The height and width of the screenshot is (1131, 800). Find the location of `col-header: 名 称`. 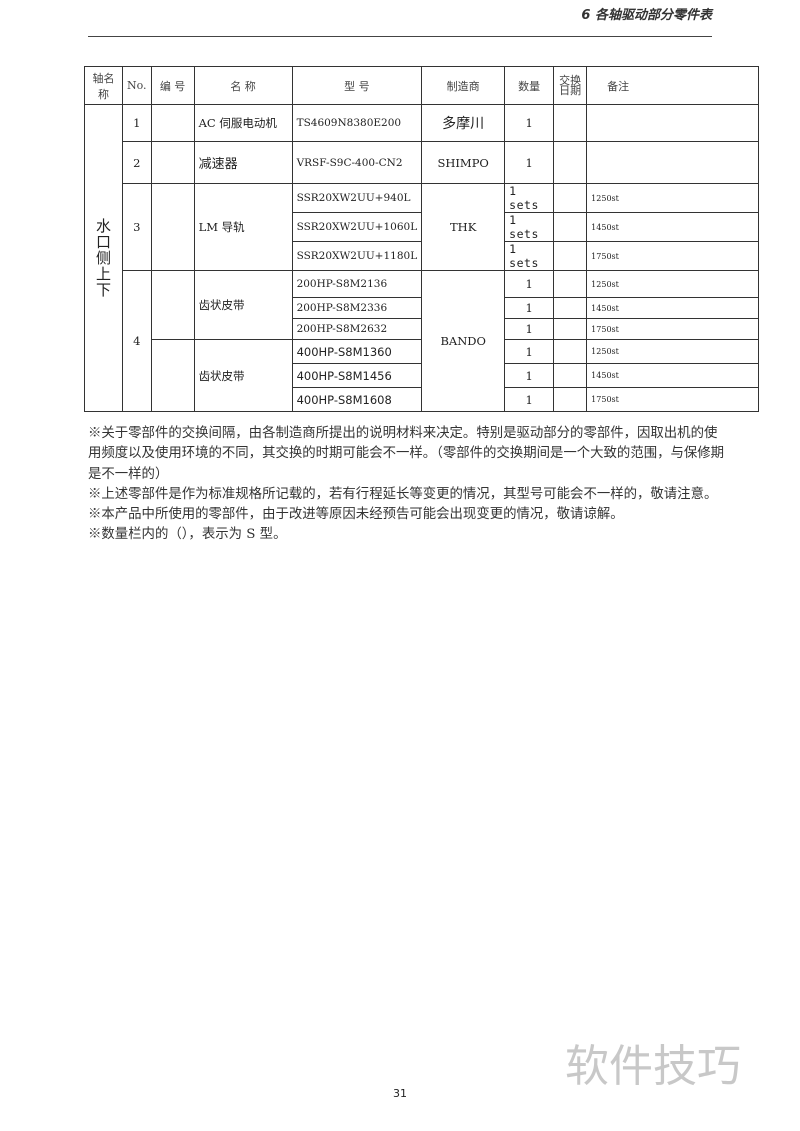

col-header: 名 称 is located at coordinates (243, 85).